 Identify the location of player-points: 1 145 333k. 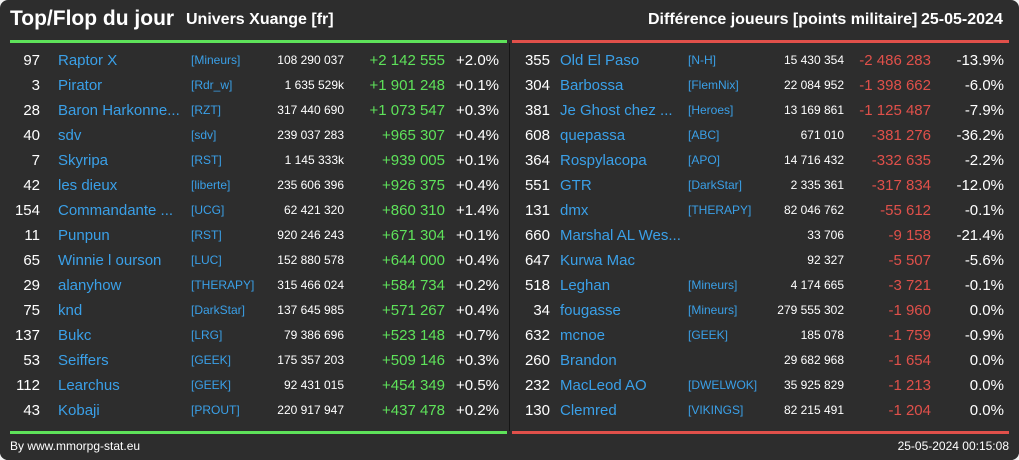
(314, 160).